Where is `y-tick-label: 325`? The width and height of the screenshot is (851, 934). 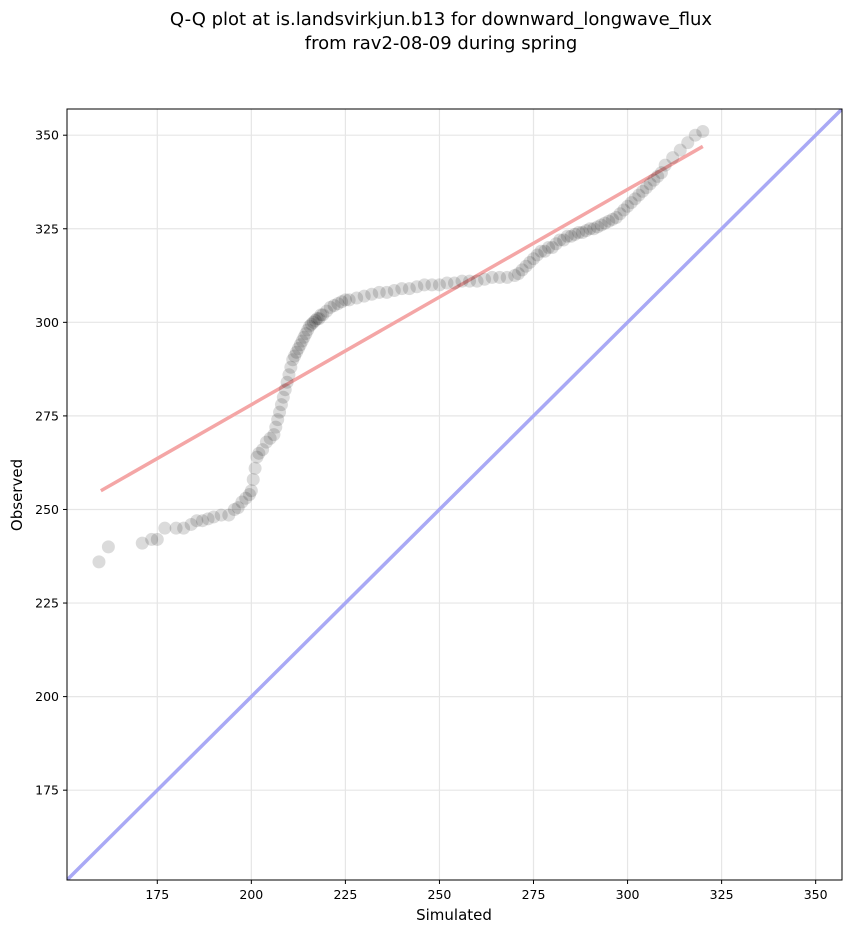
y-tick-label: 325 is located at coordinates (47, 228).